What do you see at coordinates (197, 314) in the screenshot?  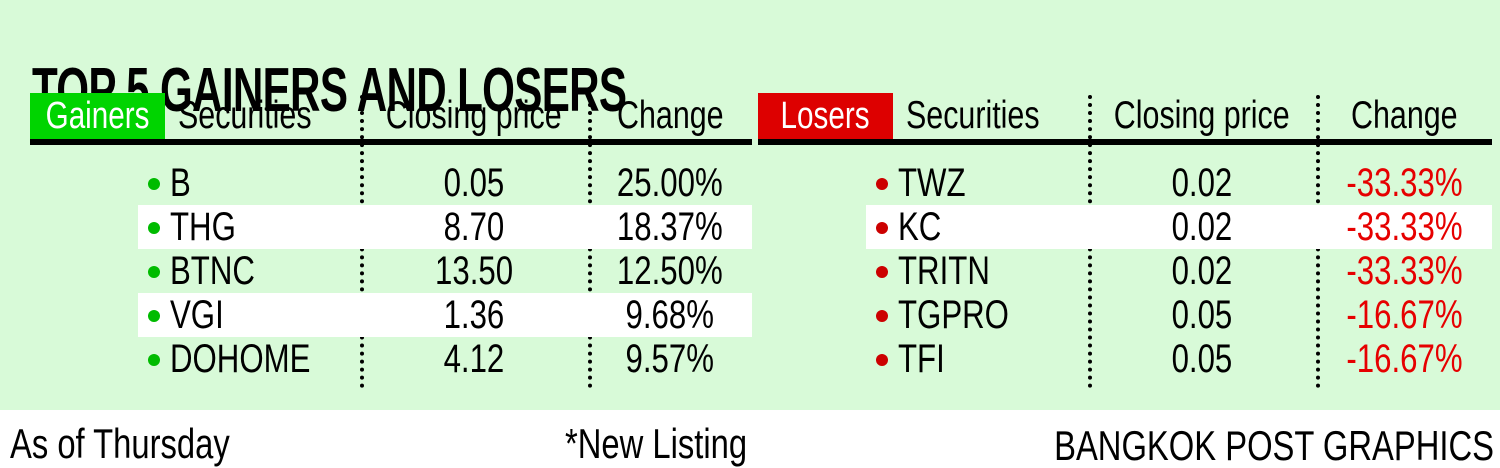 I see `security-name: VGI` at bounding box center [197, 314].